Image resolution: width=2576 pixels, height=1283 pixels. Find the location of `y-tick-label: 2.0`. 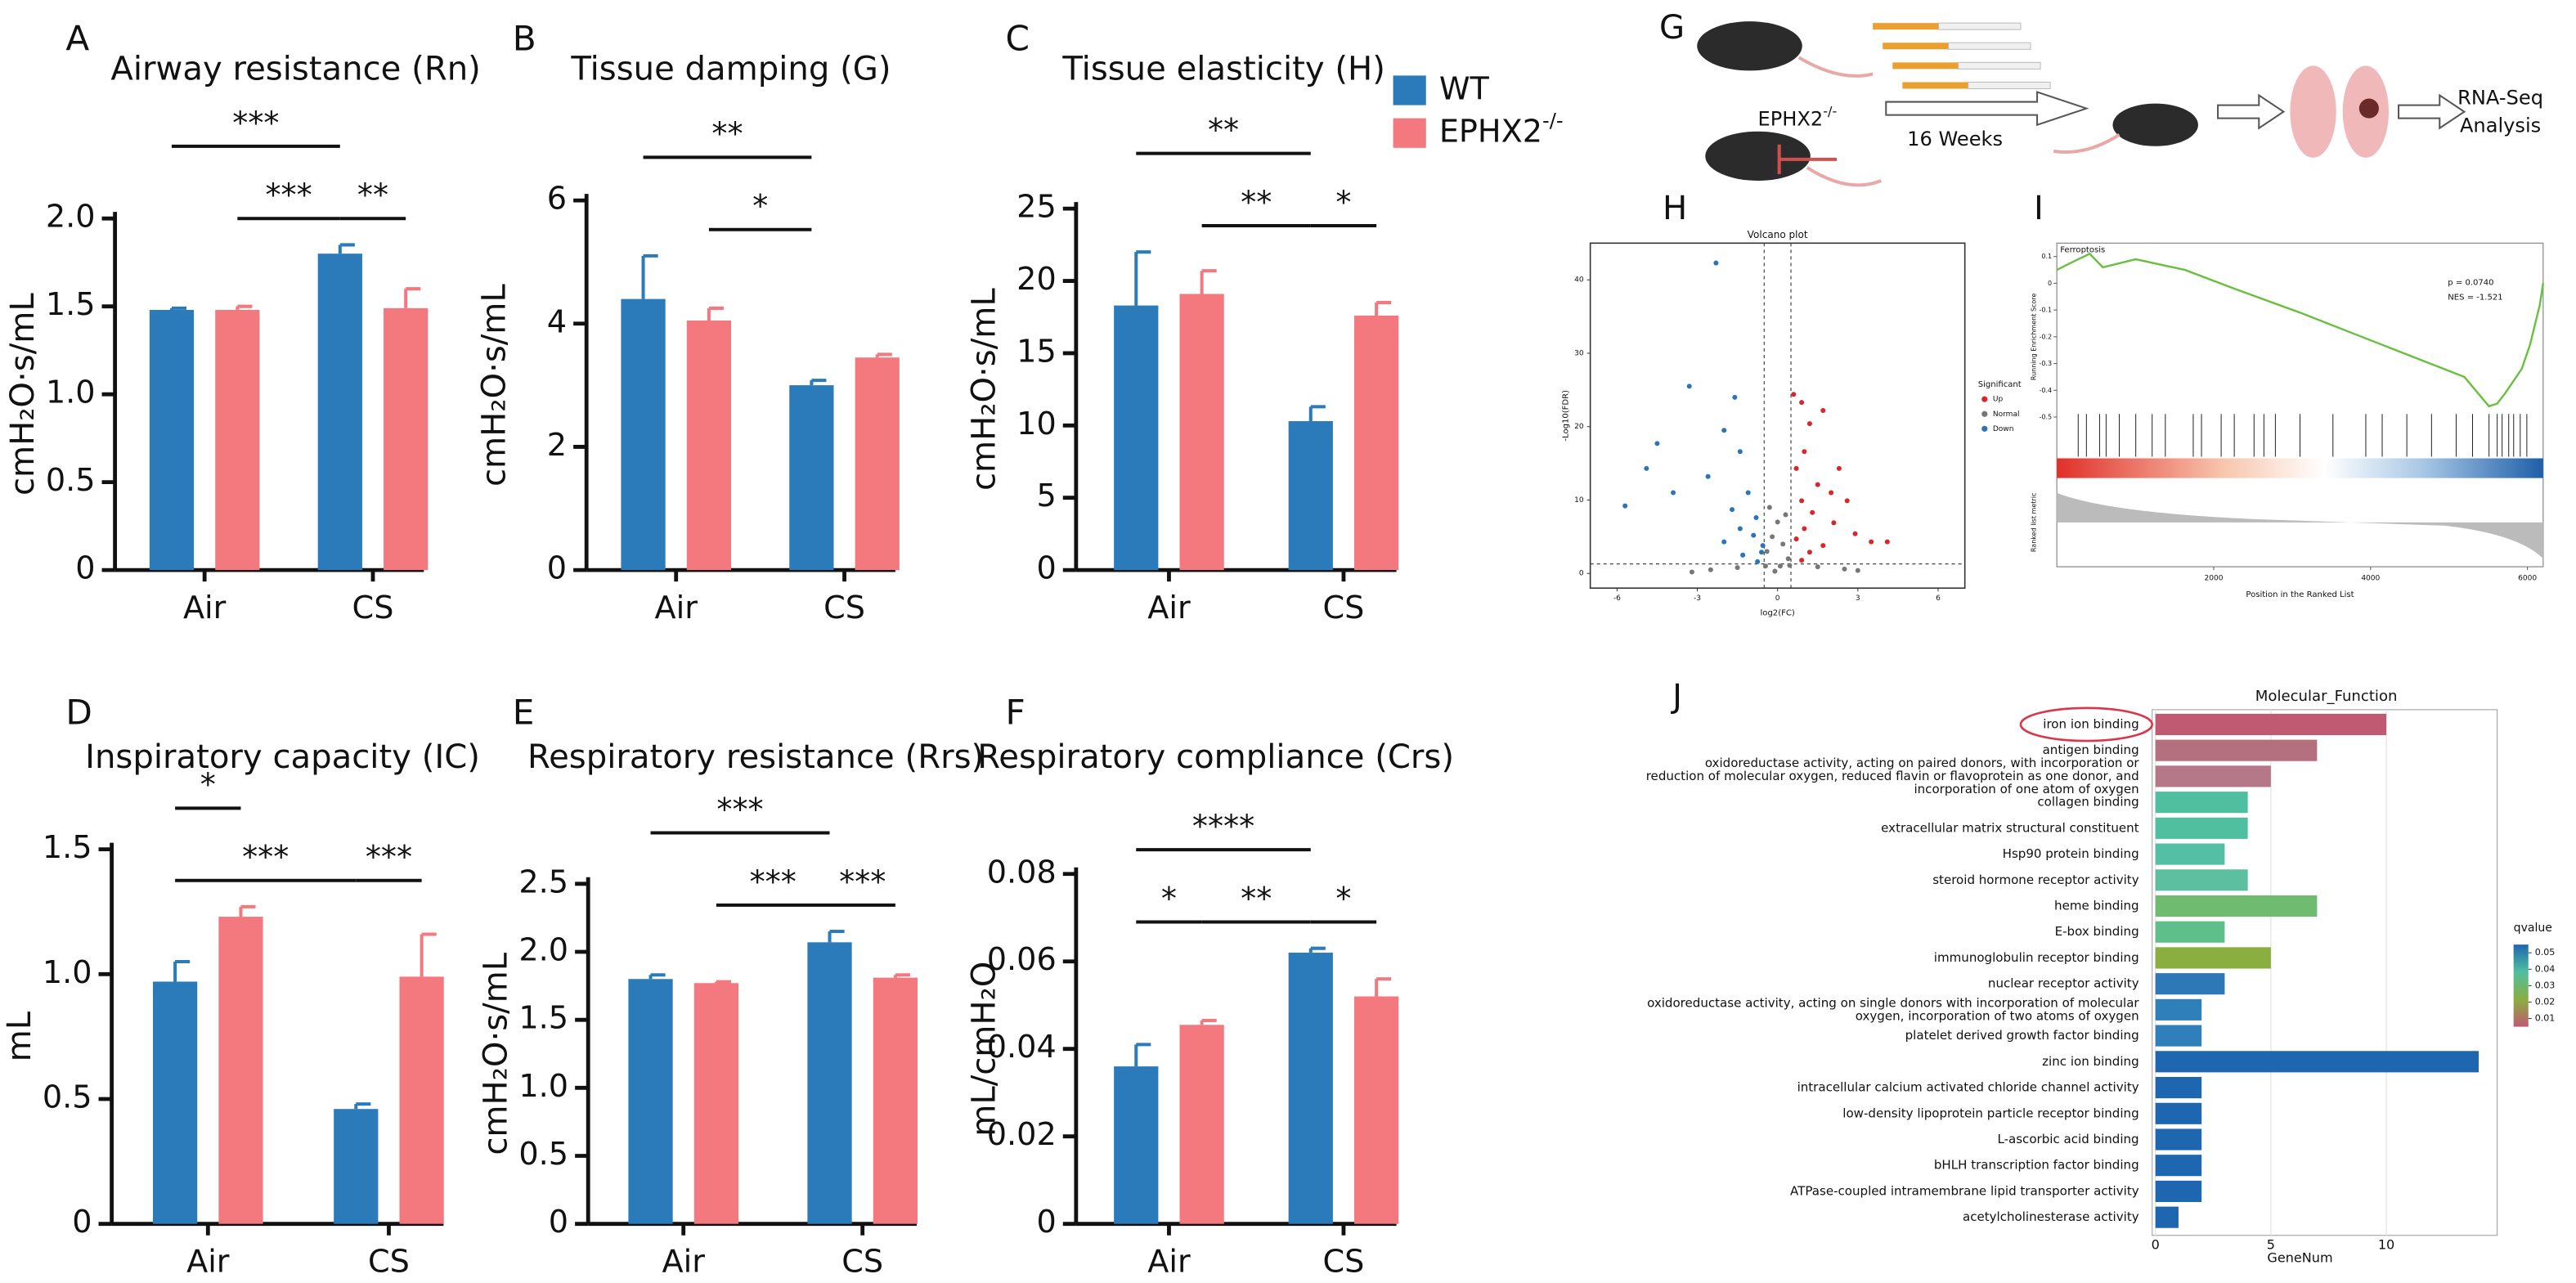

y-tick-label: 2.0 is located at coordinates (543, 949).